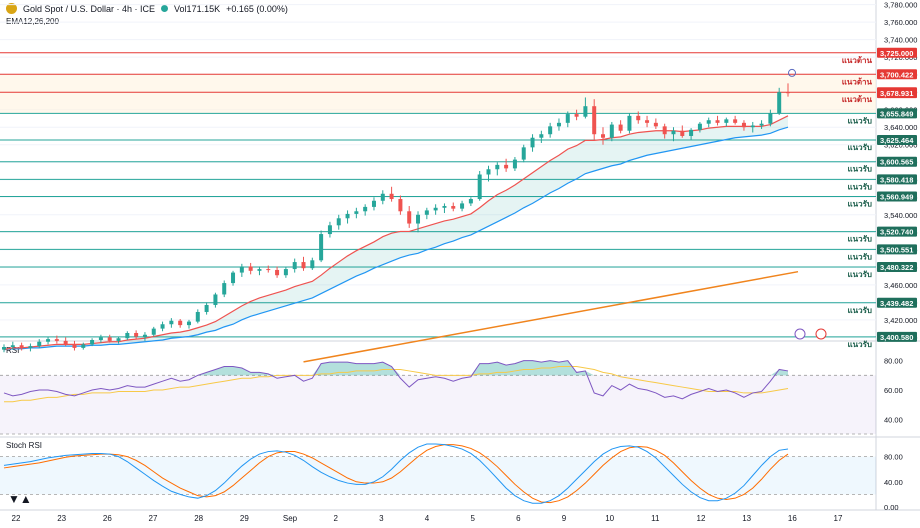 This screenshot has width=920, height=528. What do you see at coordinates (244, 518) in the screenshot?
I see `x-tick-label: 29` at bounding box center [244, 518].